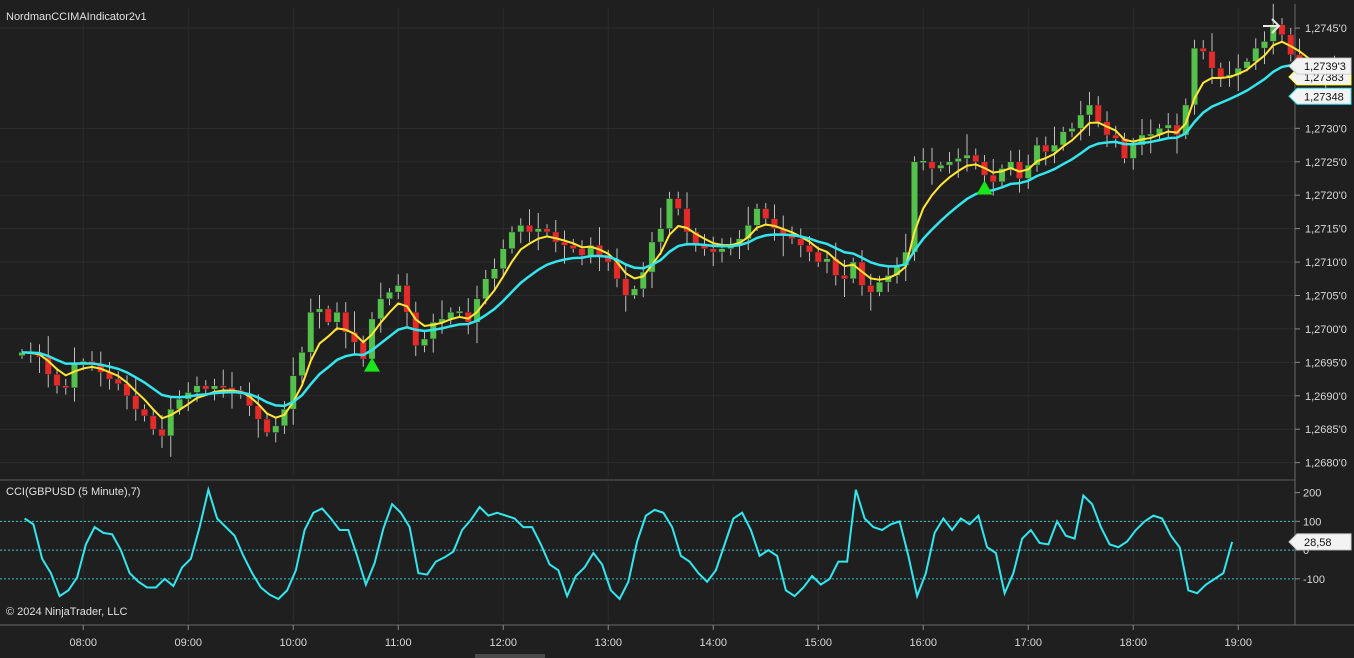 The width and height of the screenshot is (1354, 658). Describe the element at coordinates (678, 276) in the screenshot. I see `signal-markers` at that location.